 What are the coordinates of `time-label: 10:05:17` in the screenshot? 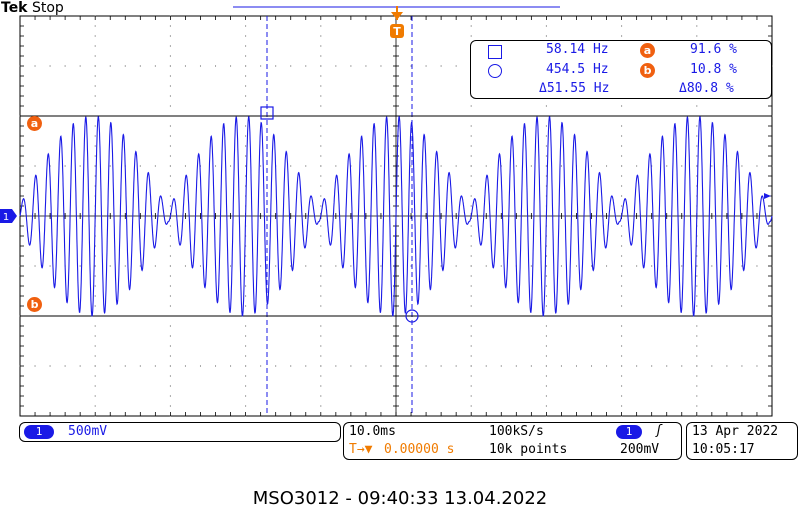 It's located at (723, 449).